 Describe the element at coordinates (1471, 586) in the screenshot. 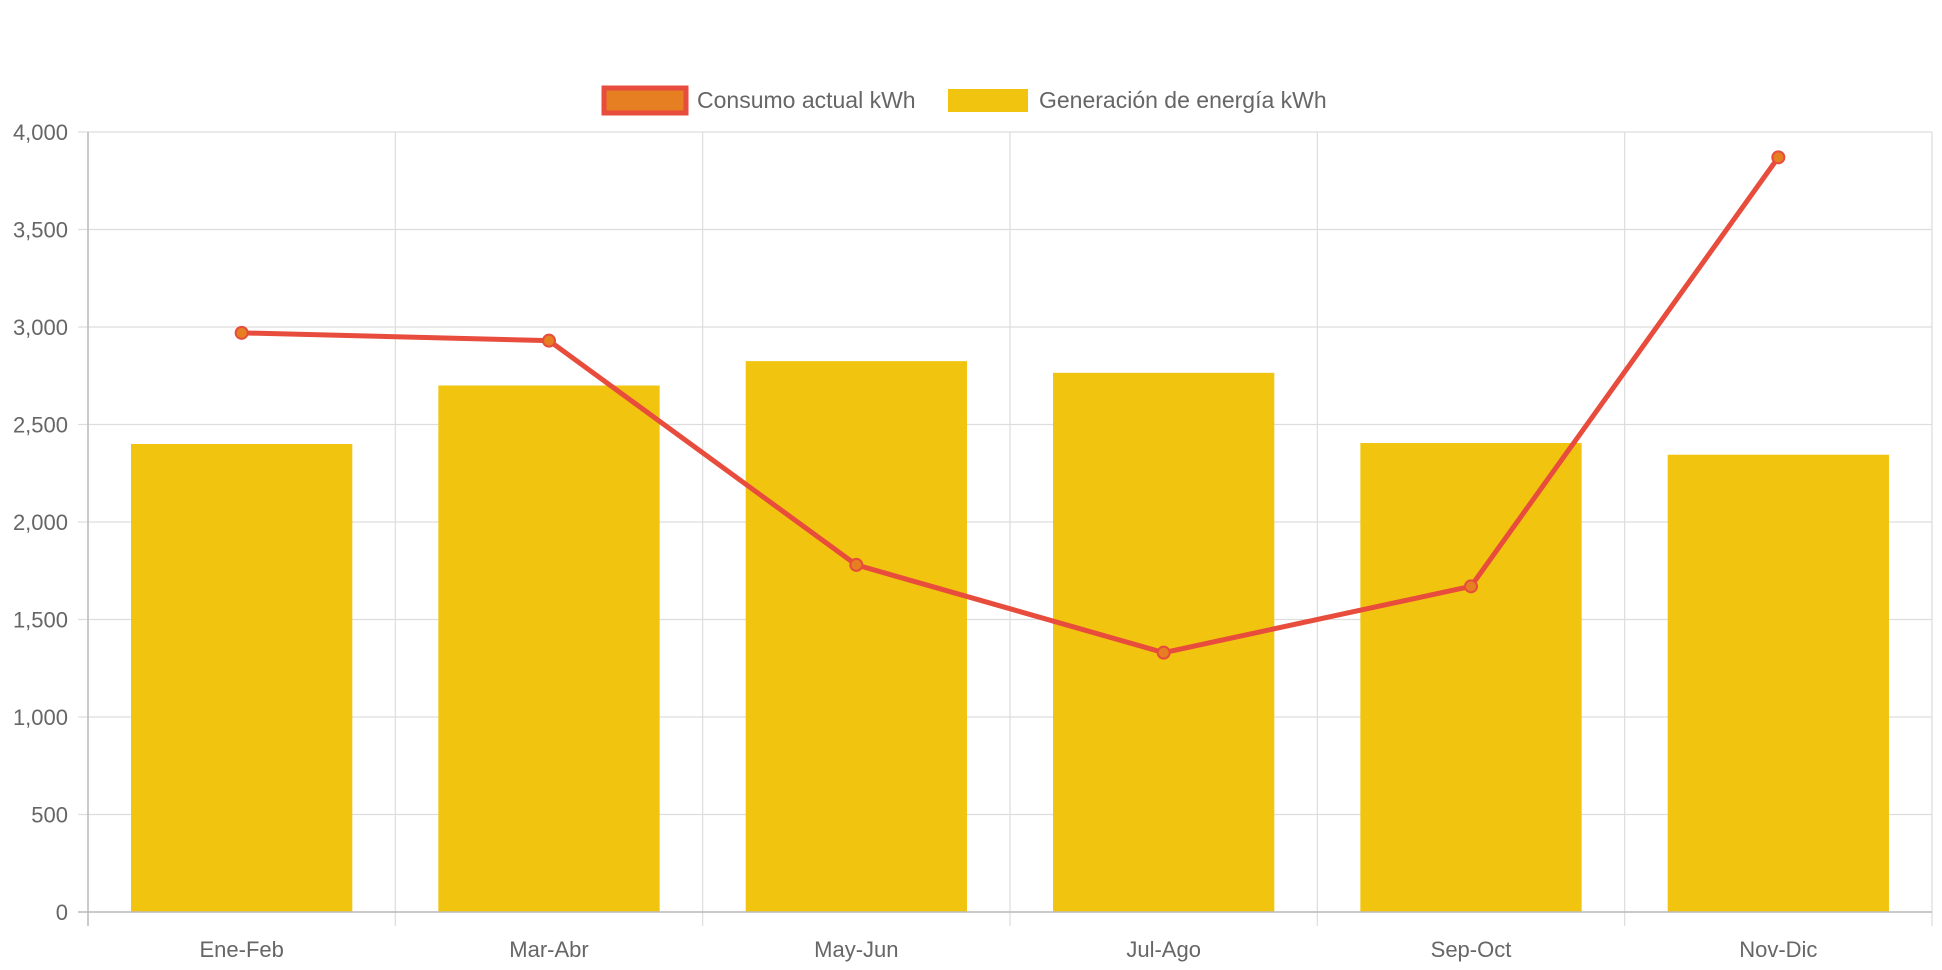

I see `point-sep-oct` at that location.